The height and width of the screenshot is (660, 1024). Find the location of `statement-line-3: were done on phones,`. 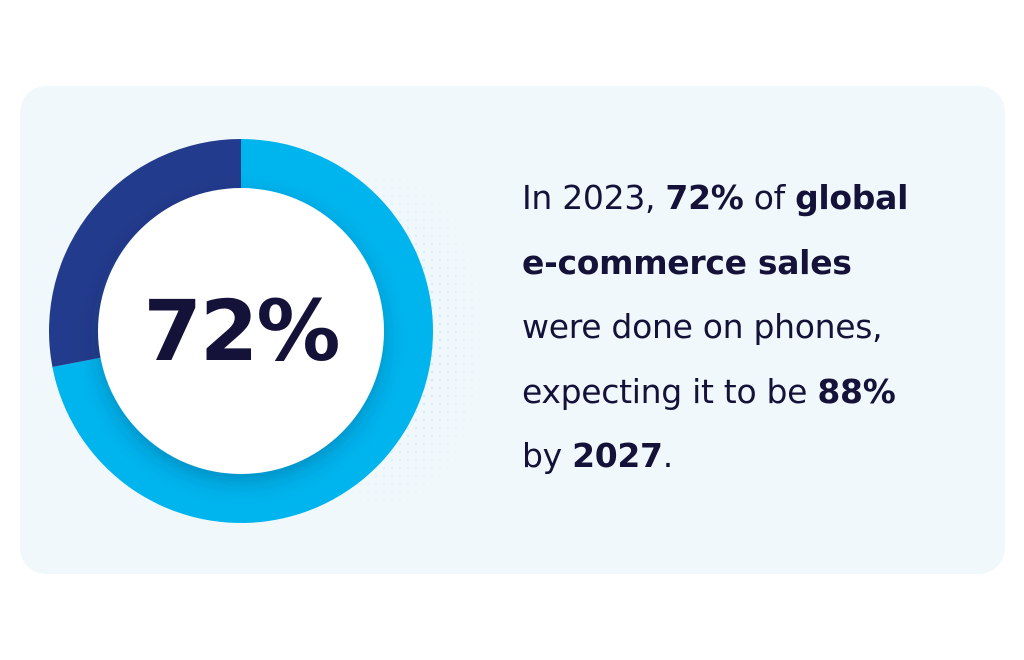

statement-line-3: were done on phones, is located at coordinates (762, 327).